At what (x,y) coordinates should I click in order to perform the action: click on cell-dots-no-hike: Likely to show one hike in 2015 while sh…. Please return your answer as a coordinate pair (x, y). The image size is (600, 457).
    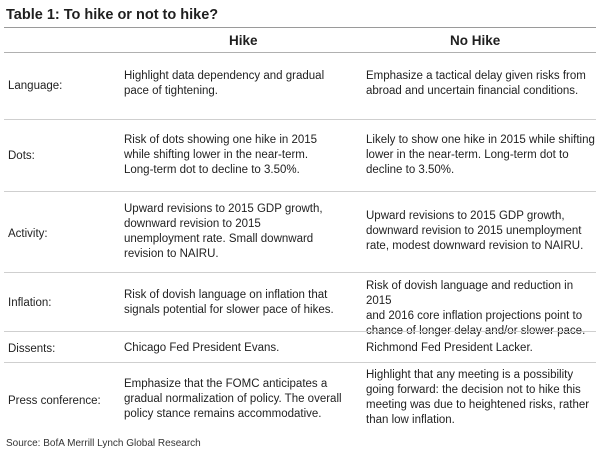
    Looking at the image, I should click on (480, 155).